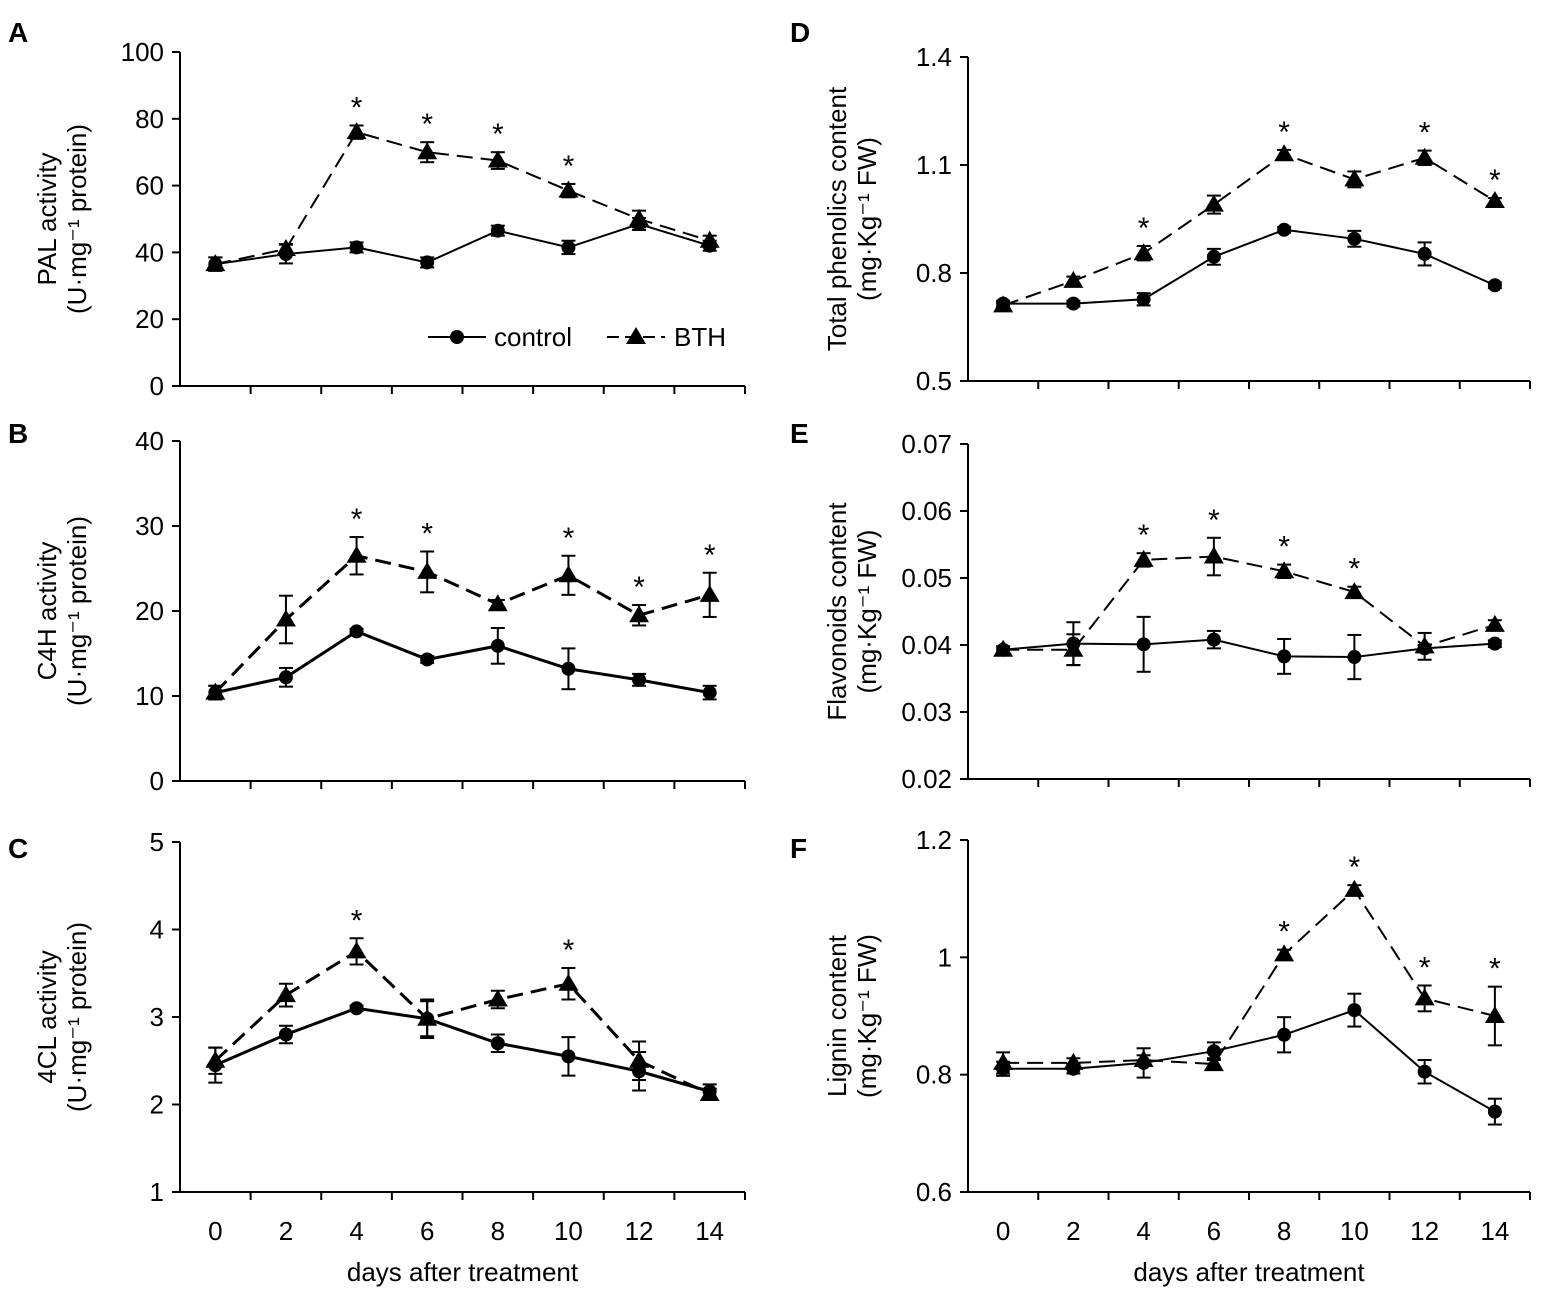  I want to click on legend: control BTH, so click(577, 337).